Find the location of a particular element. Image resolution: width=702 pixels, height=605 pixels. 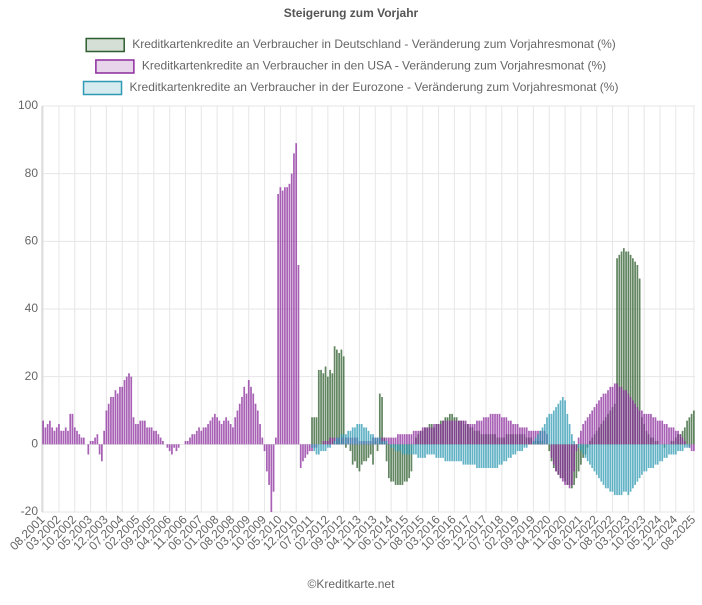

y-tick-label: 80 is located at coordinates (32, 173).